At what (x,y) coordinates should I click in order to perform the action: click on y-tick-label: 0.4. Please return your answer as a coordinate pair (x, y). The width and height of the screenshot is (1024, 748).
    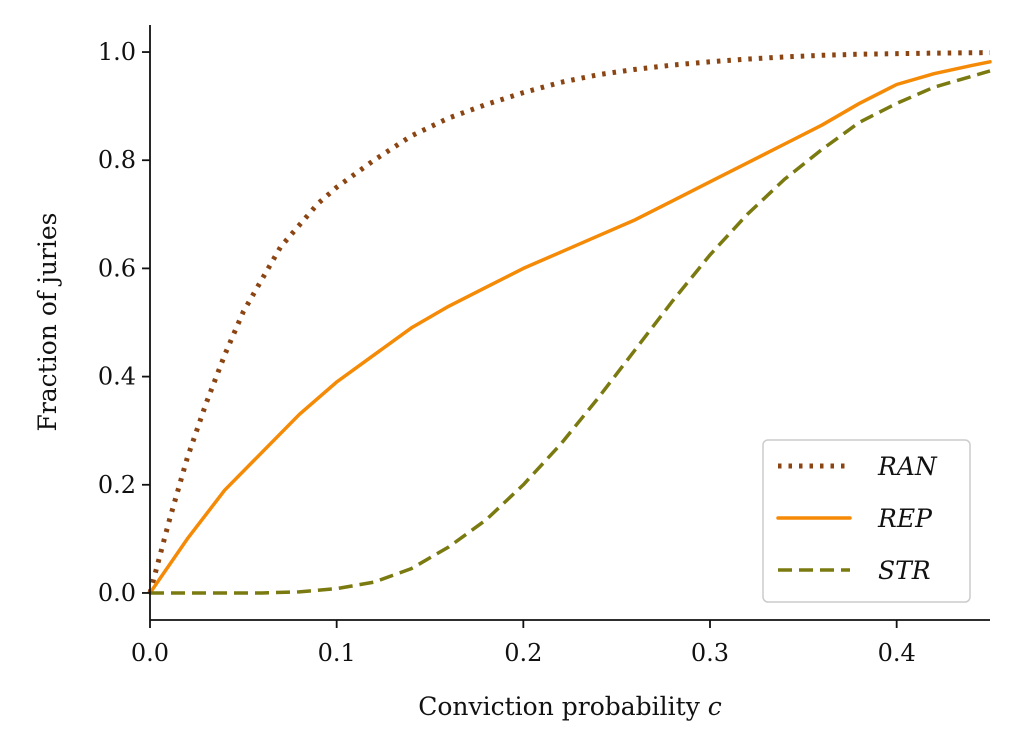
    Looking at the image, I should click on (117, 377).